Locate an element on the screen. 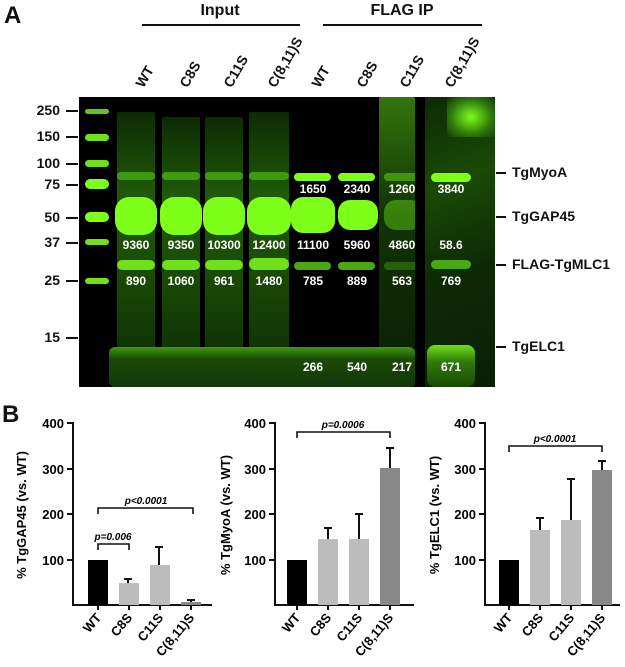 The height and width of the screenshot is (667, 625). quant-value: 1260 is located at coordinates (401, 189).